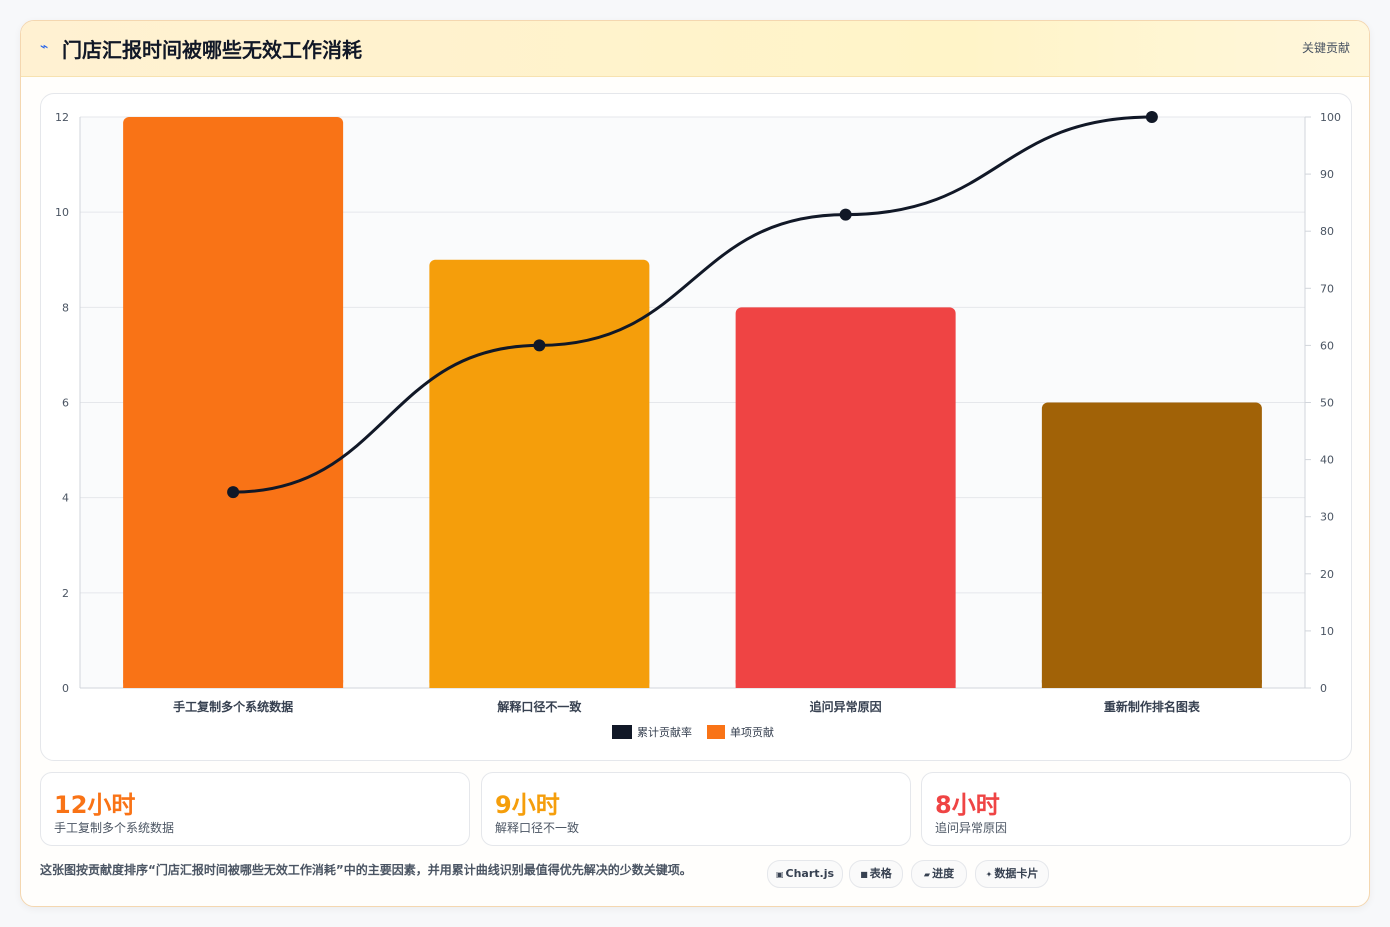  Describe the element at coordinates (62, 212) in the screenshot. I see `left-axis-tick-label: 10` at that location.